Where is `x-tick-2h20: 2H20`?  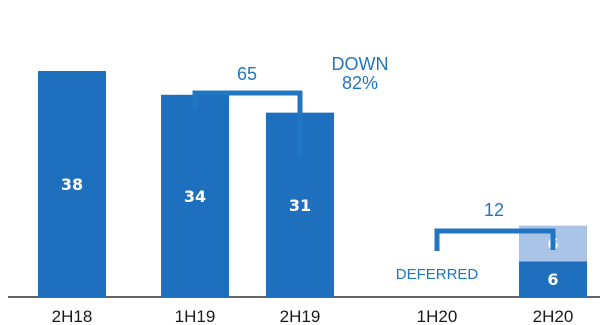
x-tick-2h20: 2H20 is located at coordinates (553, 316).